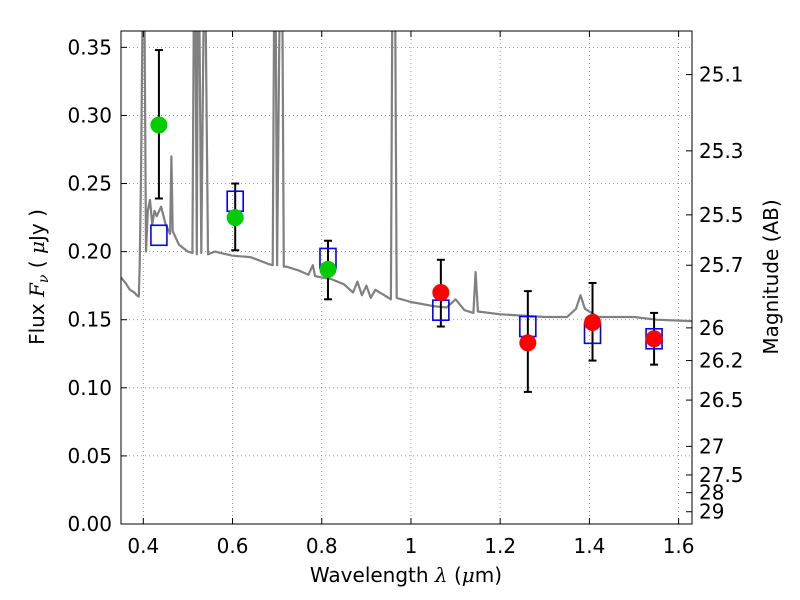  Describe the element at coordinates (233, 546) in the screenshot. I see `x-tick-label: 0.6` at that location.